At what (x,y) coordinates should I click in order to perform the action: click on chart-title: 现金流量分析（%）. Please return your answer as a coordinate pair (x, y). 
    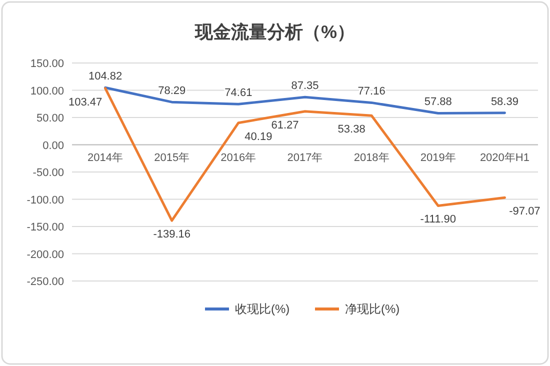
    Looking at the image, I should click on (275, 32).